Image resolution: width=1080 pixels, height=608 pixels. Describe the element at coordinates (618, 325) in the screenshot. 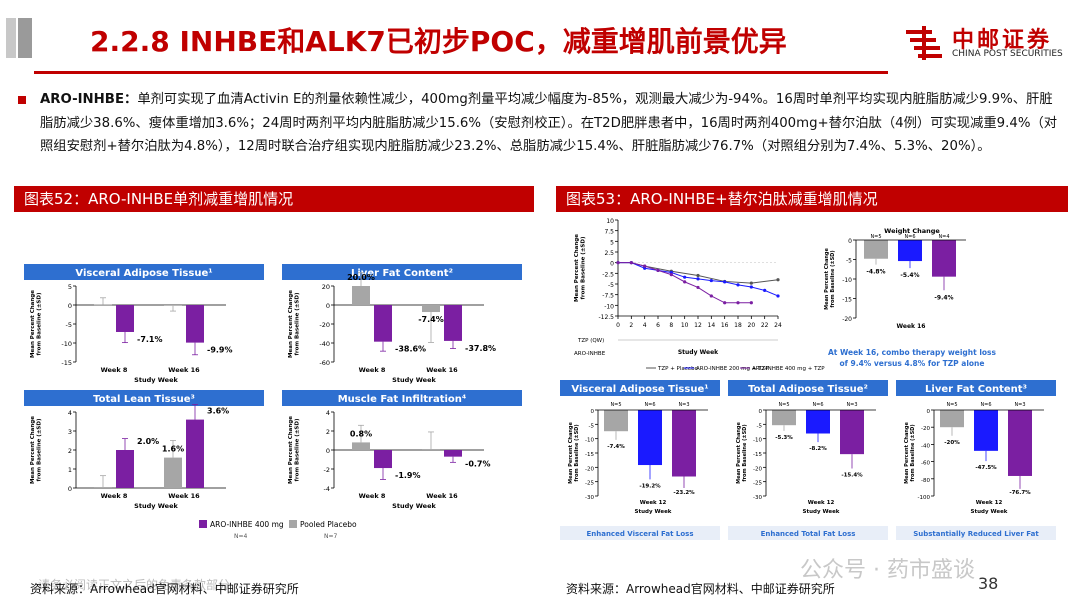

I see `x-tick-label: 0` at that location.